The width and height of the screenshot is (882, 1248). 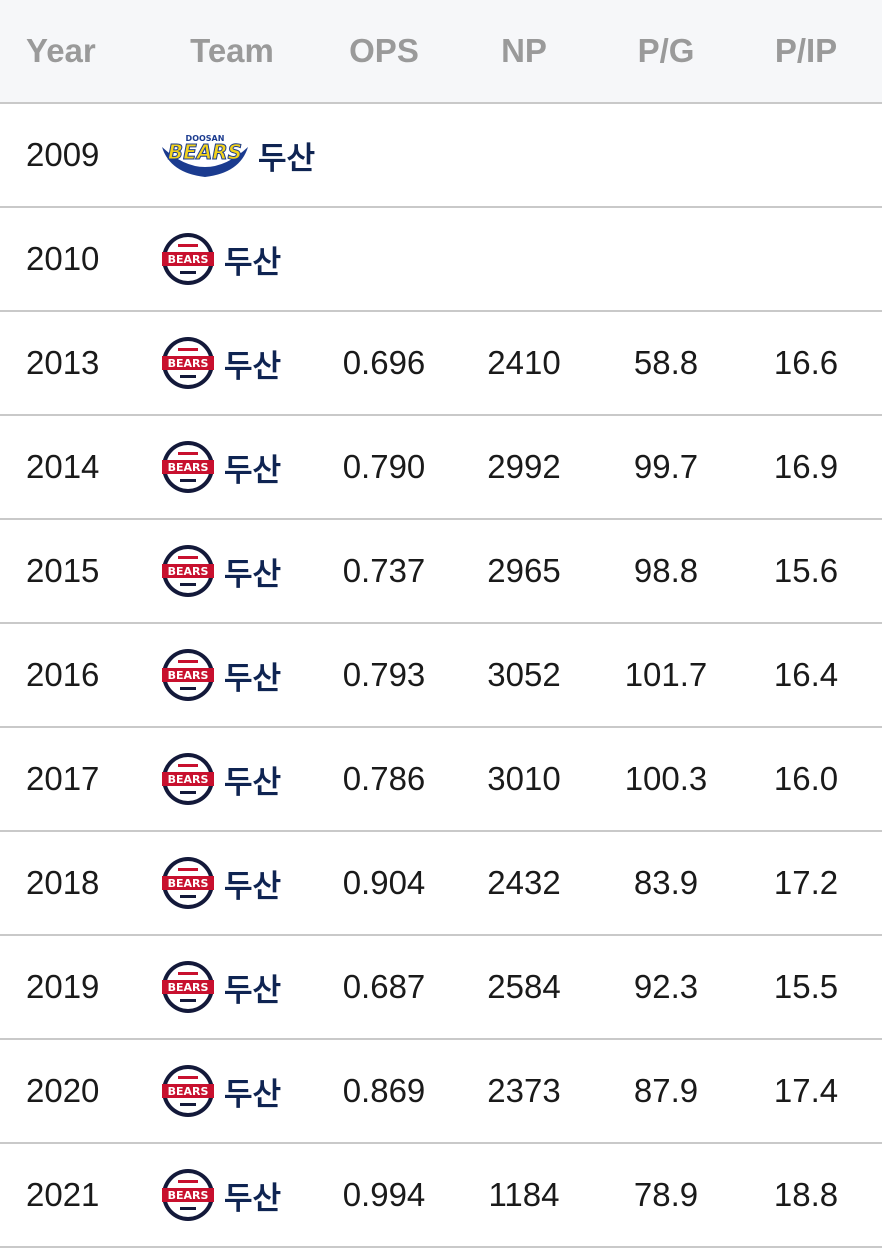 I want to click on pg-cell: 98.8, so click(x=666, y=570).